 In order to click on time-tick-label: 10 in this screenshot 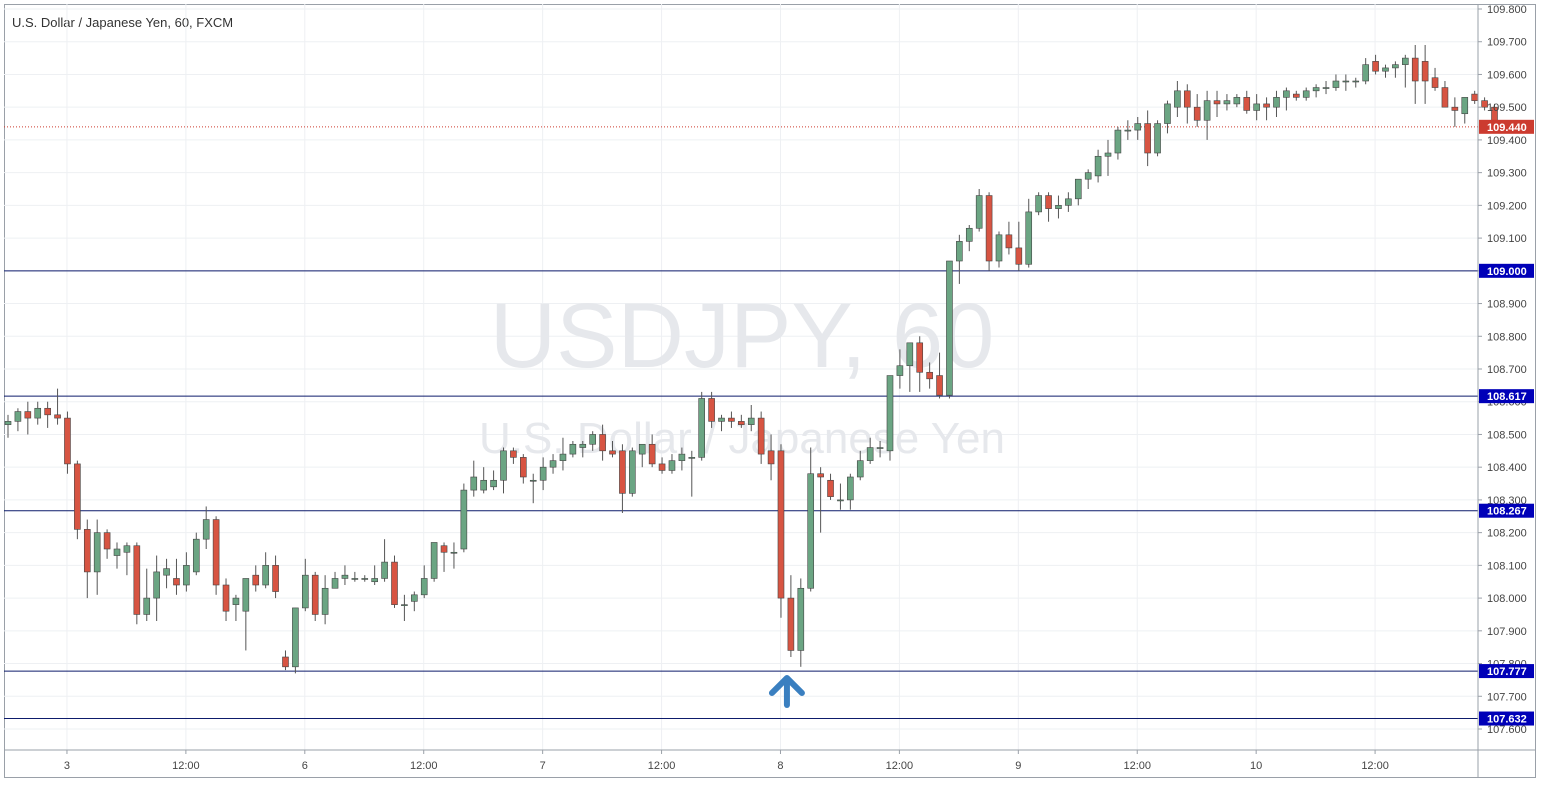, I will do `click(1256, 766)`.